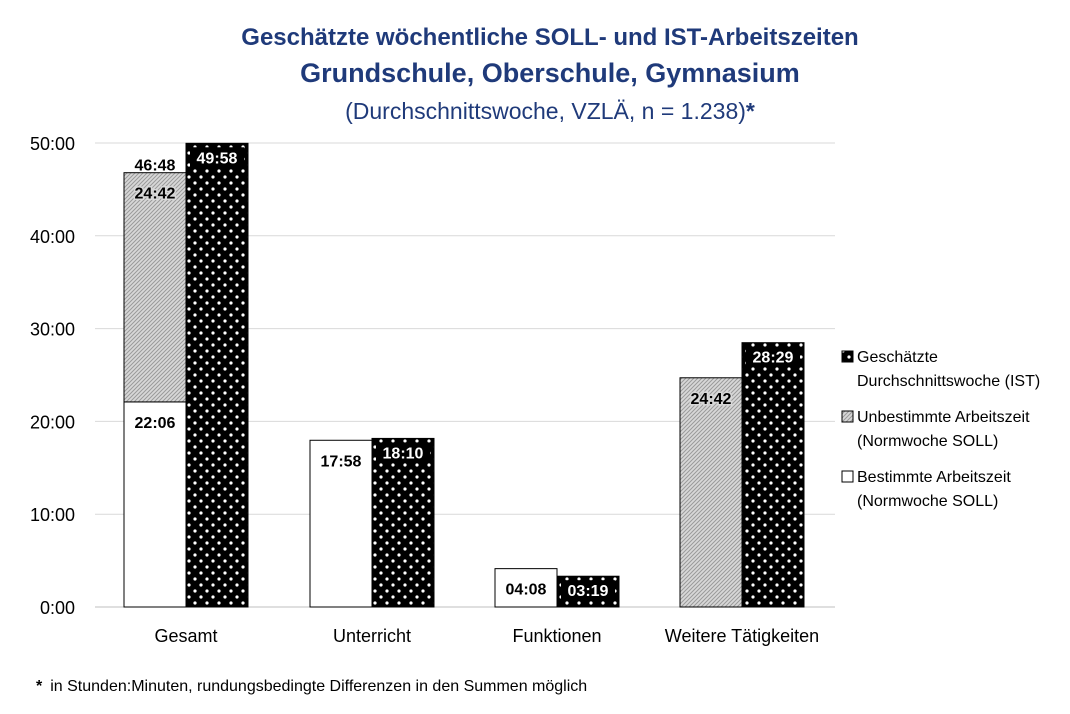 This screenshot has width=1070, height=714. Describe the element at coordinates (372, 636) in the screenshot. I see `x-category-label: Unterricht` at that location.